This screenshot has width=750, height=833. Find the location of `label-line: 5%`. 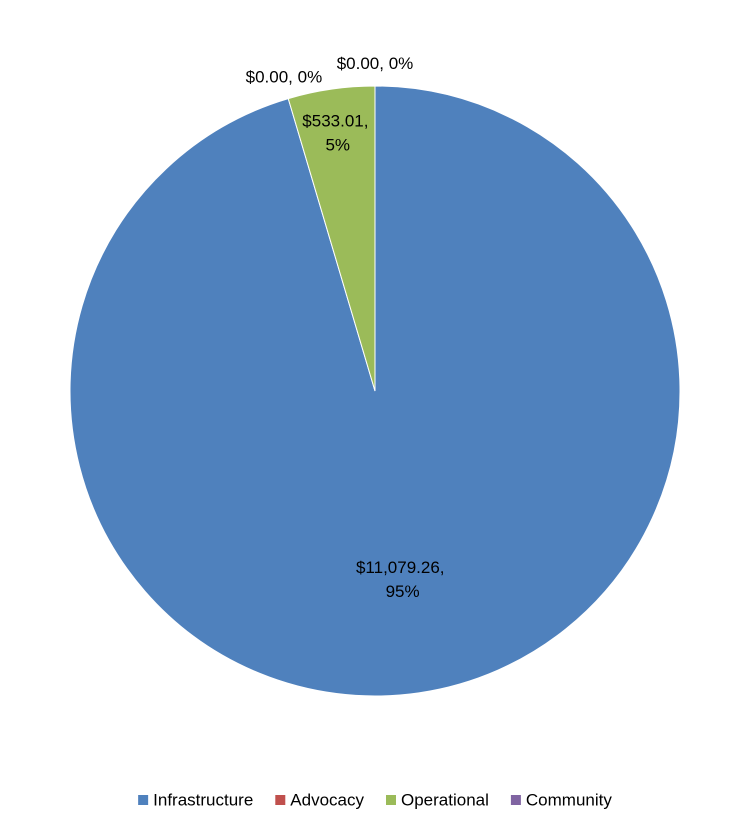

label-line: 5% is located at coordinates (337, 145).